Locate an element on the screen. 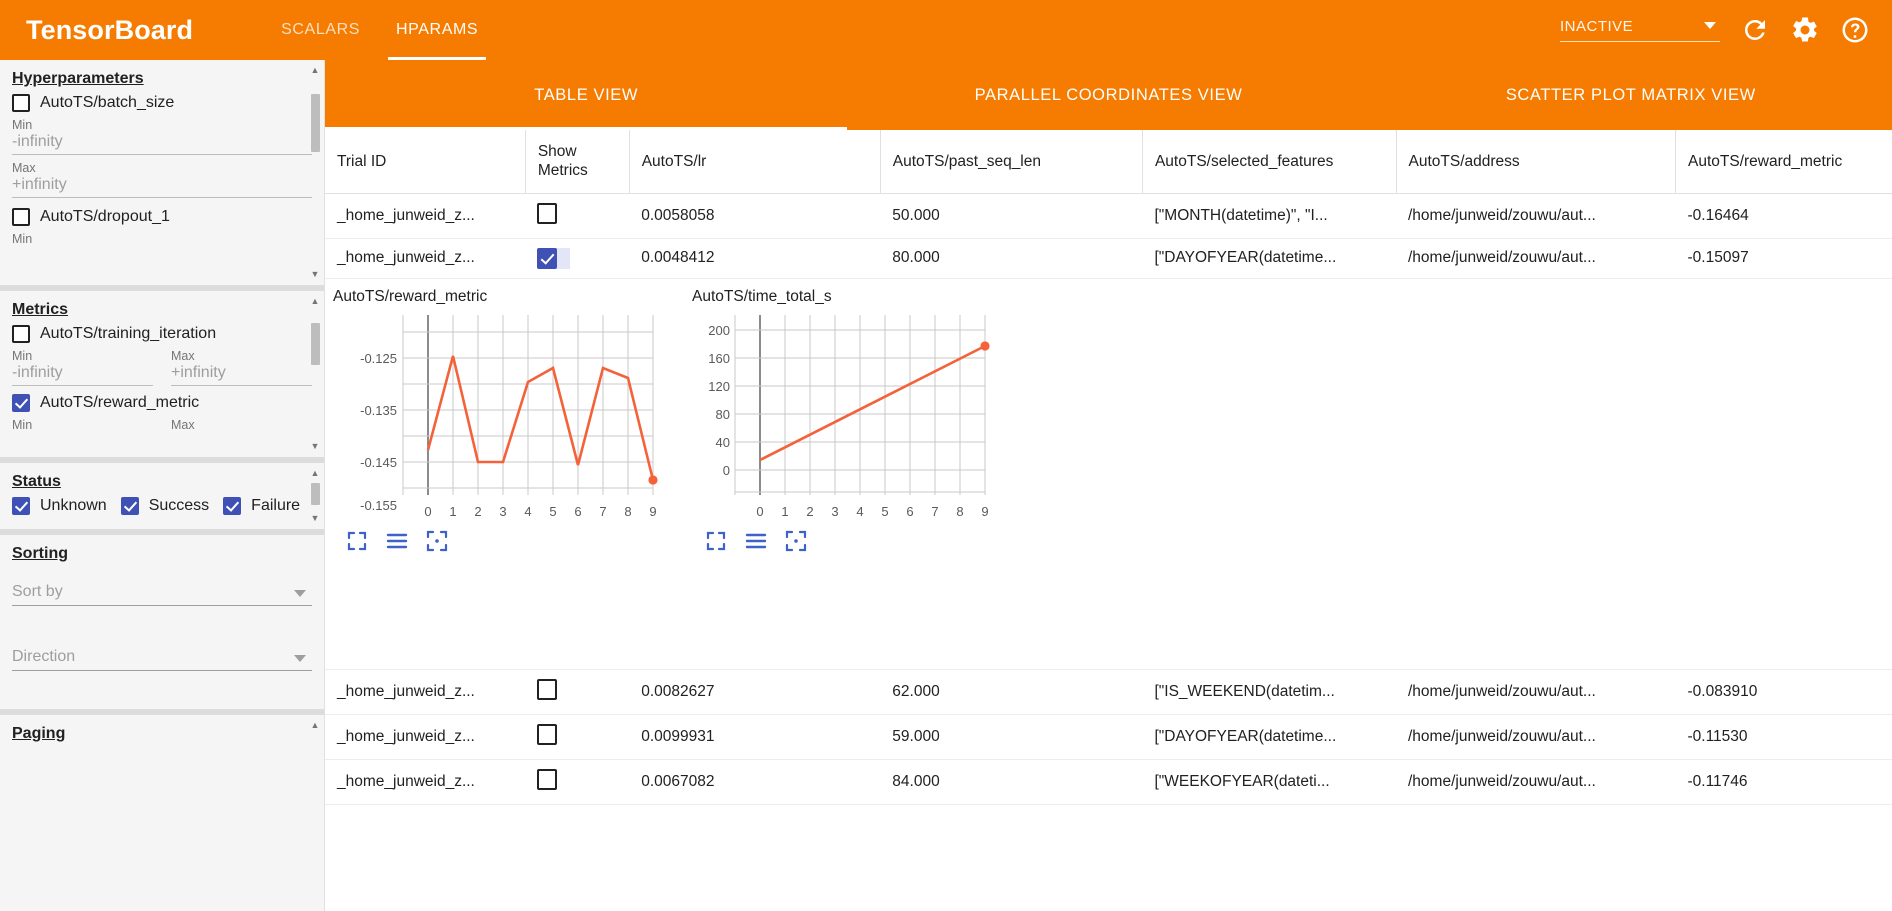 This screenshot has width=1892, height=911. status-checkbox-unknown is located at coordinates (21, 506).